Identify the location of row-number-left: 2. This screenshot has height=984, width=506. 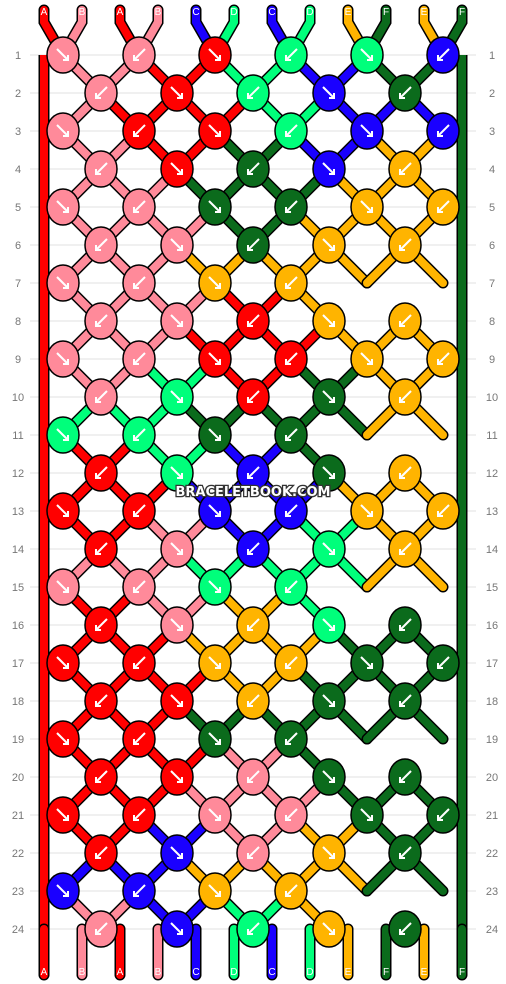
(18, 94).